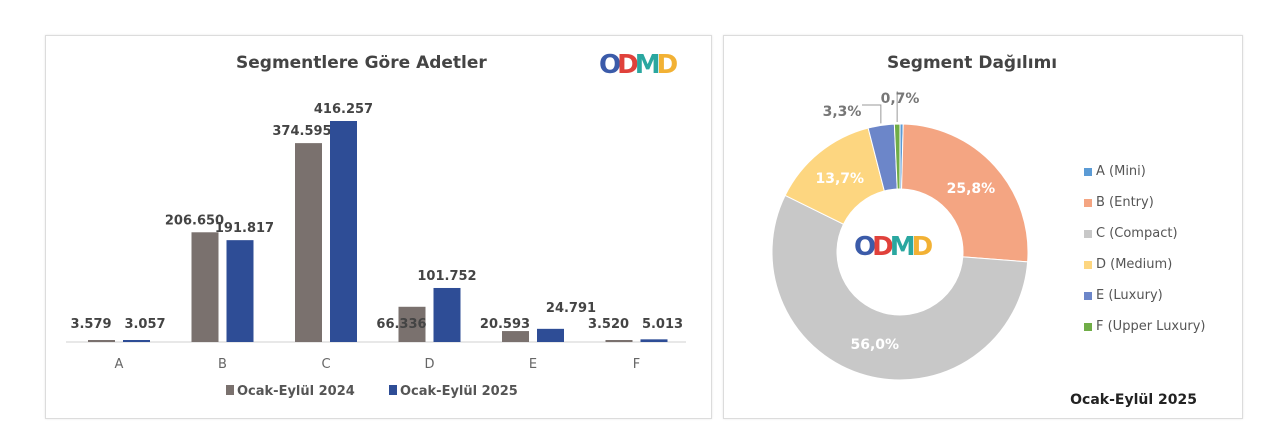  I want to click on data-label: 3.579, so click(90, 324).